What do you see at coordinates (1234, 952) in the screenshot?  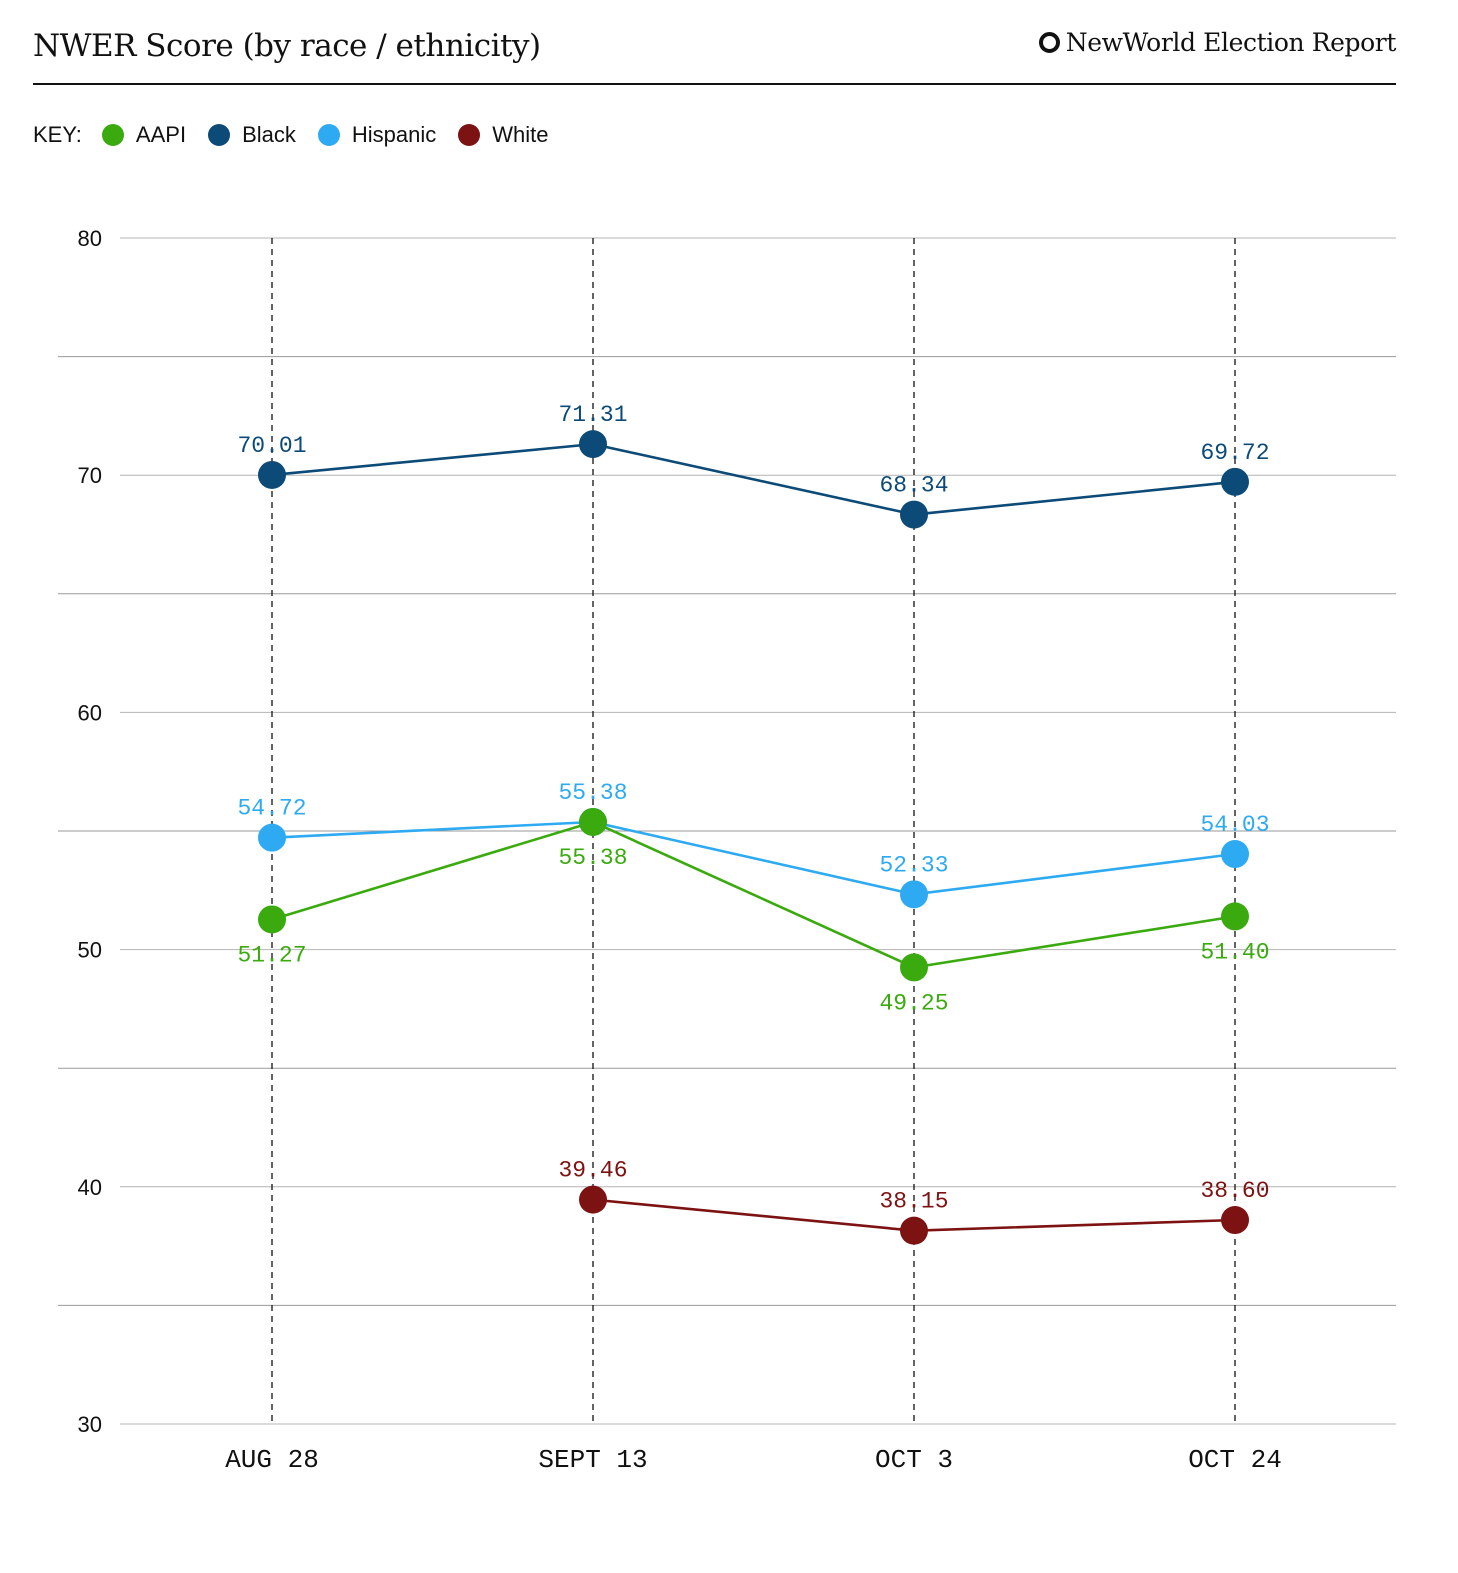 I see `data-label-aapi: 51.40` at bounding box center [1234, 952].